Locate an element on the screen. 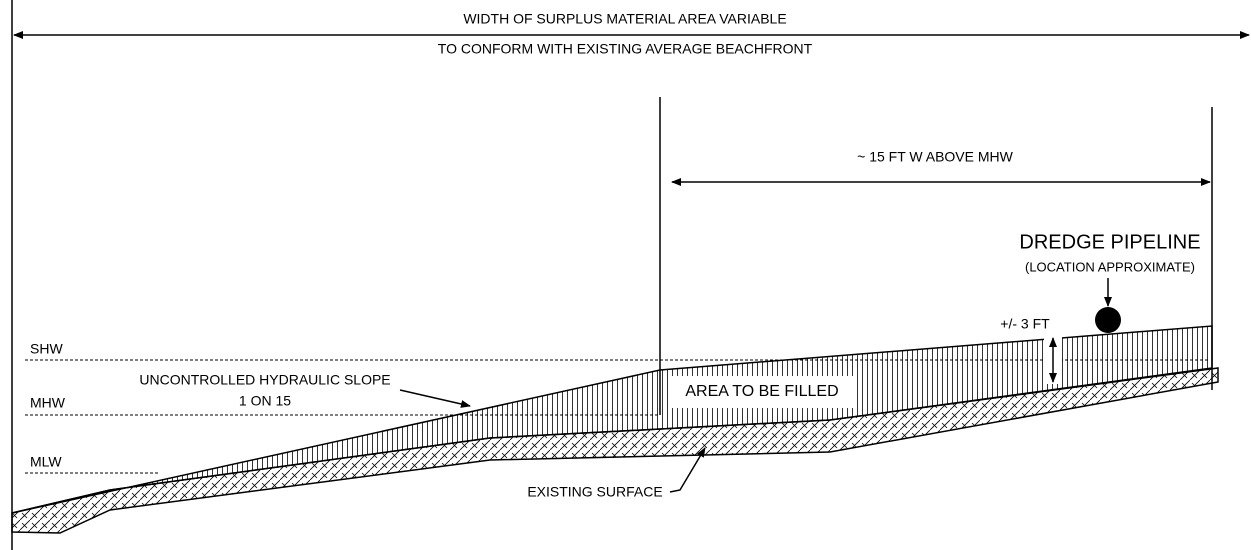 The height and width of the screenshot is (550, 1251). depth-label: +/- 3 FT is located at coordinates (1025, 324).